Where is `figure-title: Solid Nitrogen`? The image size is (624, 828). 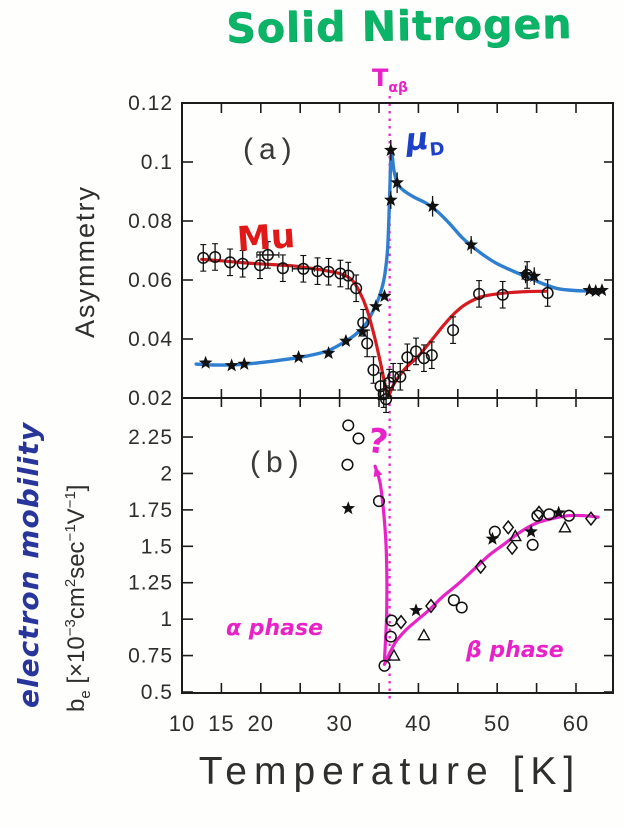
figure-title: Solid Nitrogen is located at coordinates (399, 26).